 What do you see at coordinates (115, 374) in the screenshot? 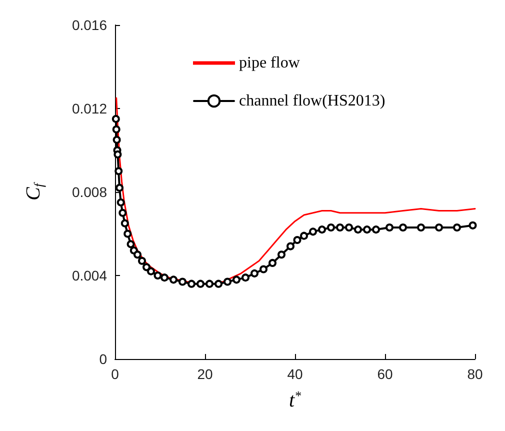
I see `x-tick-label: 0` at bounding box center [115, 374].